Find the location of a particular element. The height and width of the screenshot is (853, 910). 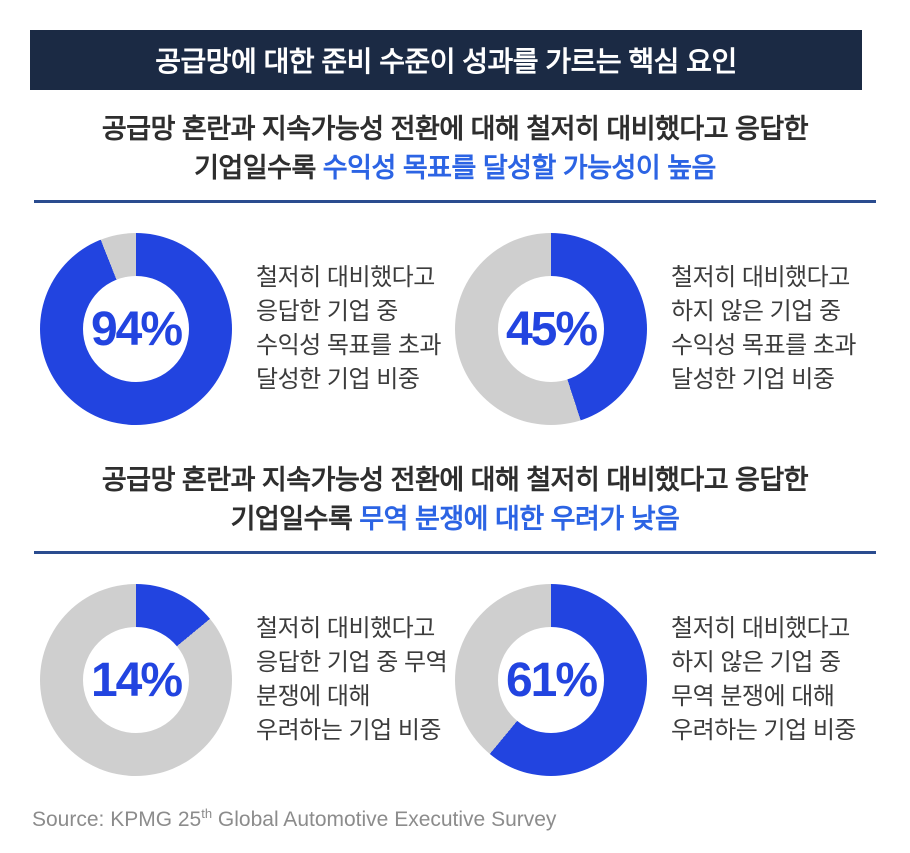

chart-description: 철저히 대비했다고 응답한 기업 중 무역 분쟁에 대해 우려하는 기업 비중 is located at coordinates (352, 679).